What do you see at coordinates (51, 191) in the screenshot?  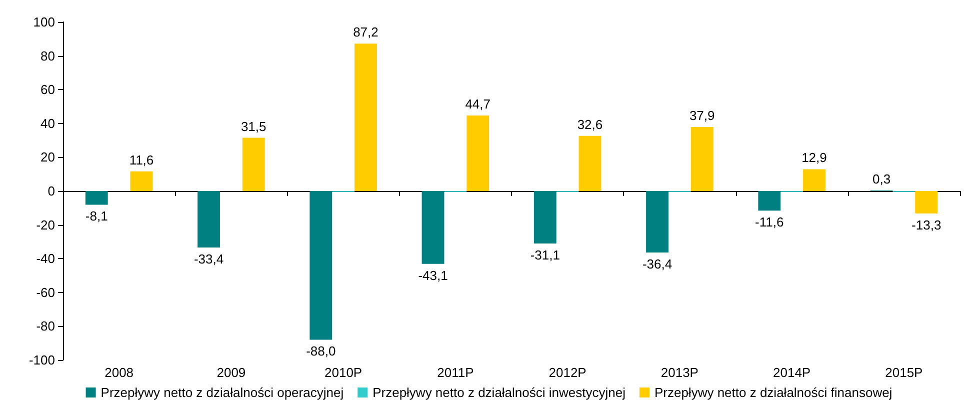 I see `y-tick-label: 0` at bounding box center [51, 191].